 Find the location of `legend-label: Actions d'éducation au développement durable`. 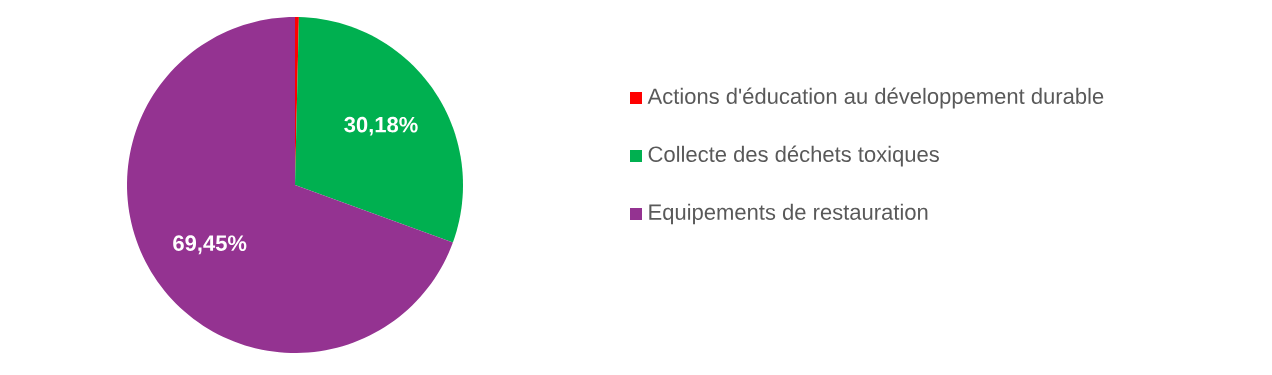

legend-label: Actions d'éducation au développement durable is located at coordinates (875, 98).